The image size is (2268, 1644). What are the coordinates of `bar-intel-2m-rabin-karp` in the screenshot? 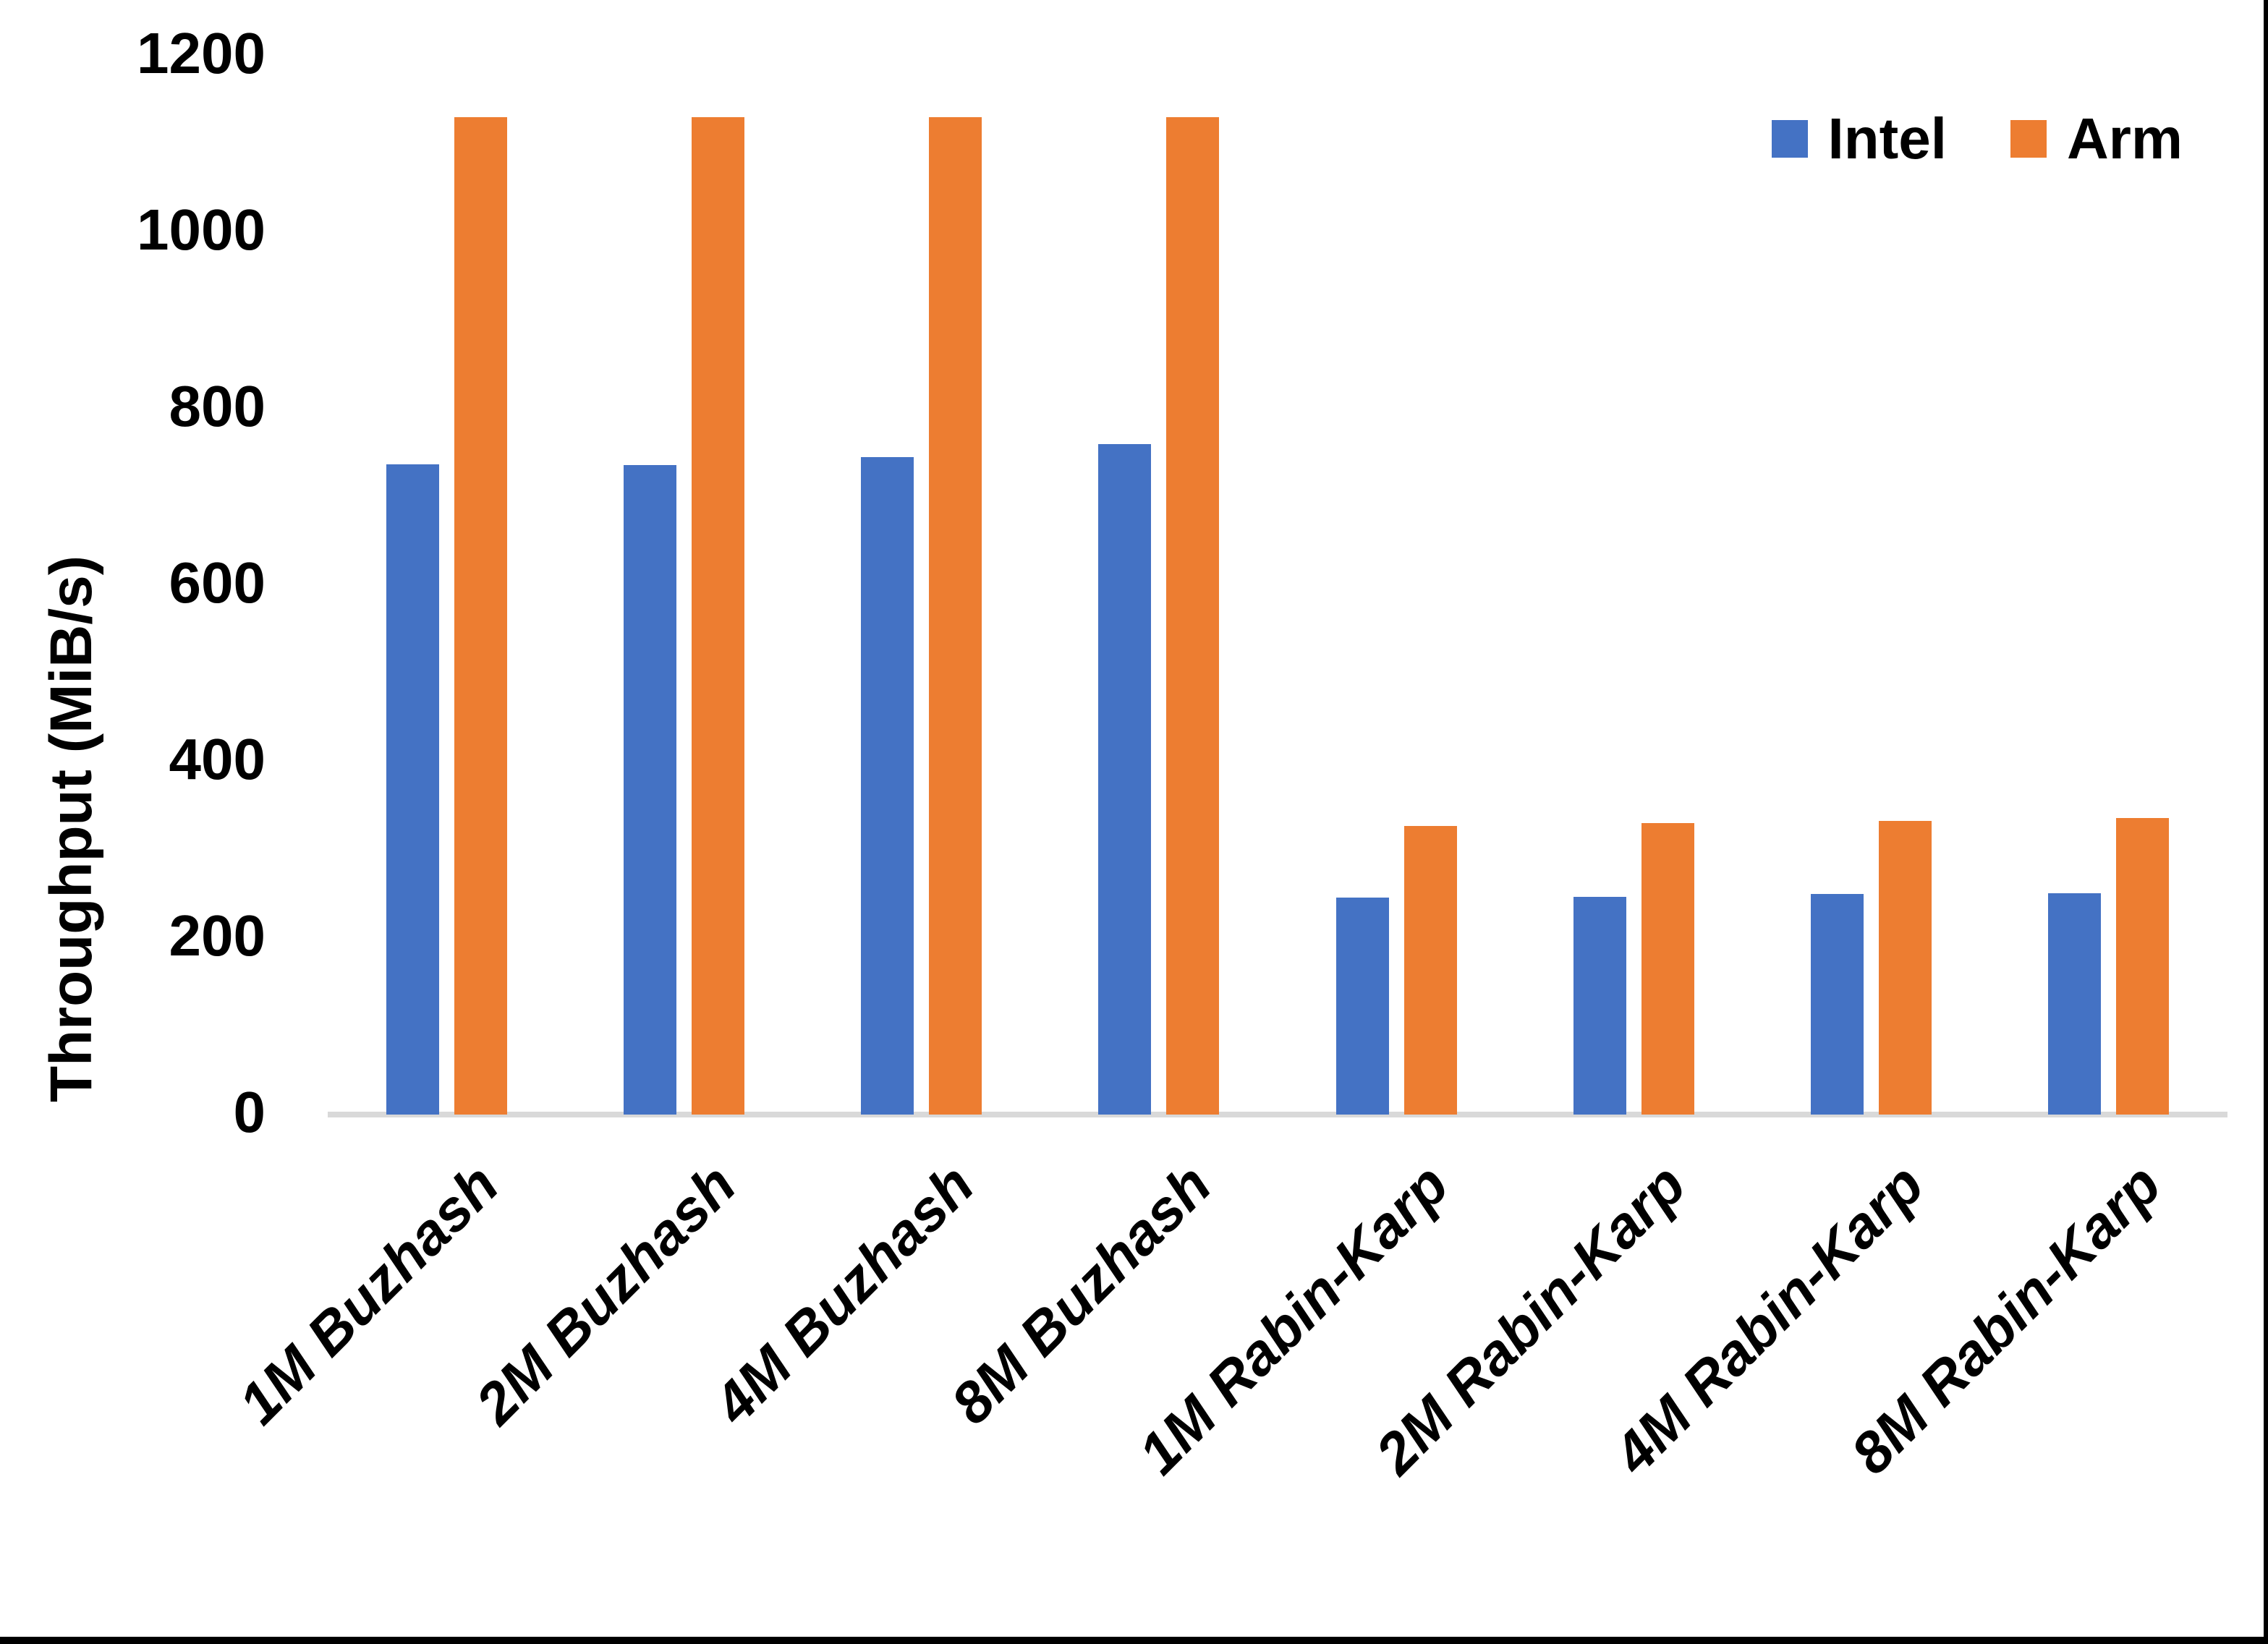 It's located at (1600, 1005).